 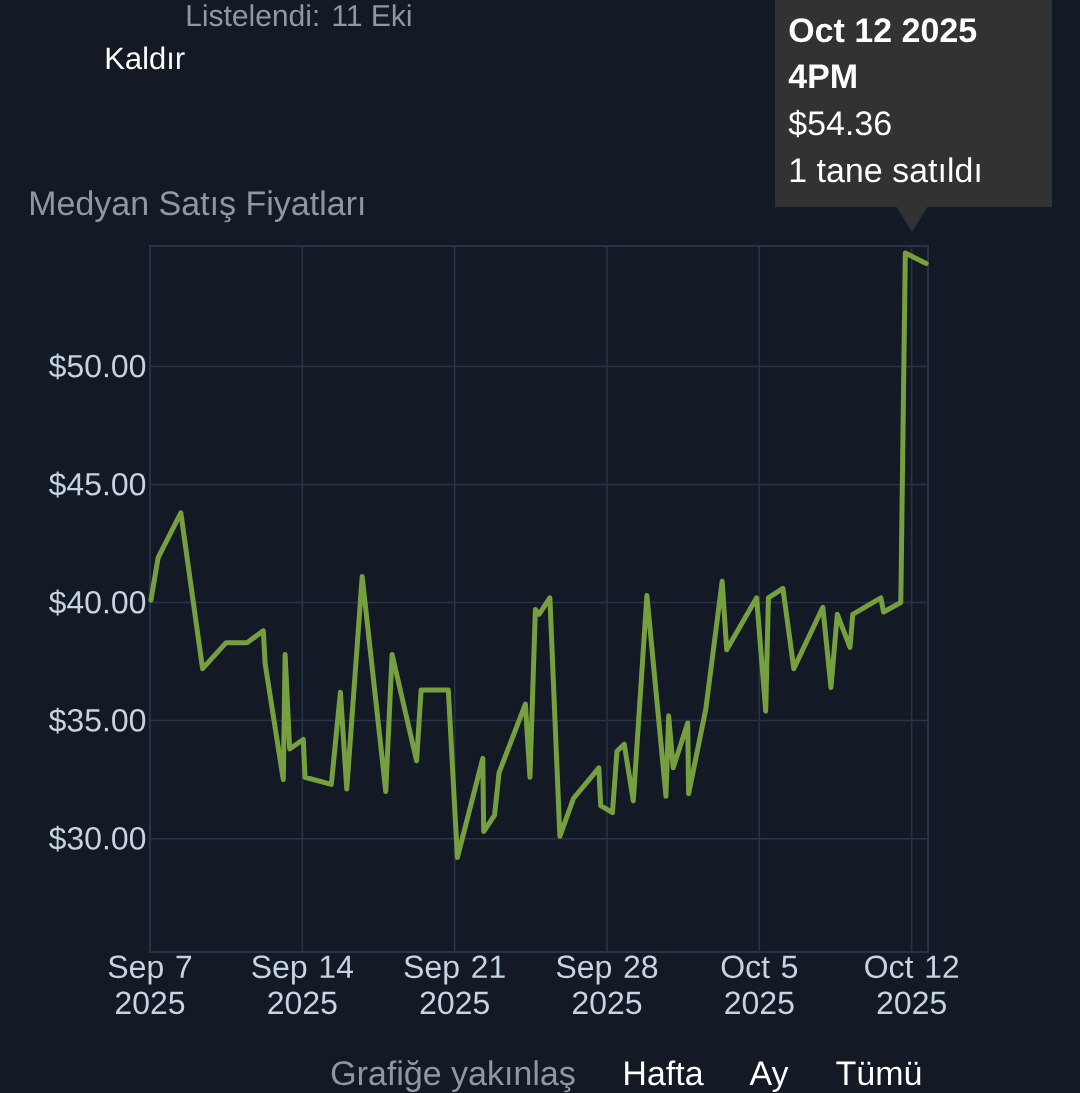 I want to click on x-tick-label: Oct 12 2025, so click(x=912, y=985).